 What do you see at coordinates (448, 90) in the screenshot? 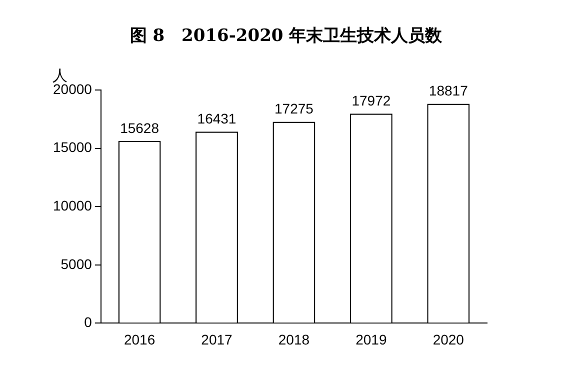
I see `data-label: 18817` at bounding box center [448, 90].